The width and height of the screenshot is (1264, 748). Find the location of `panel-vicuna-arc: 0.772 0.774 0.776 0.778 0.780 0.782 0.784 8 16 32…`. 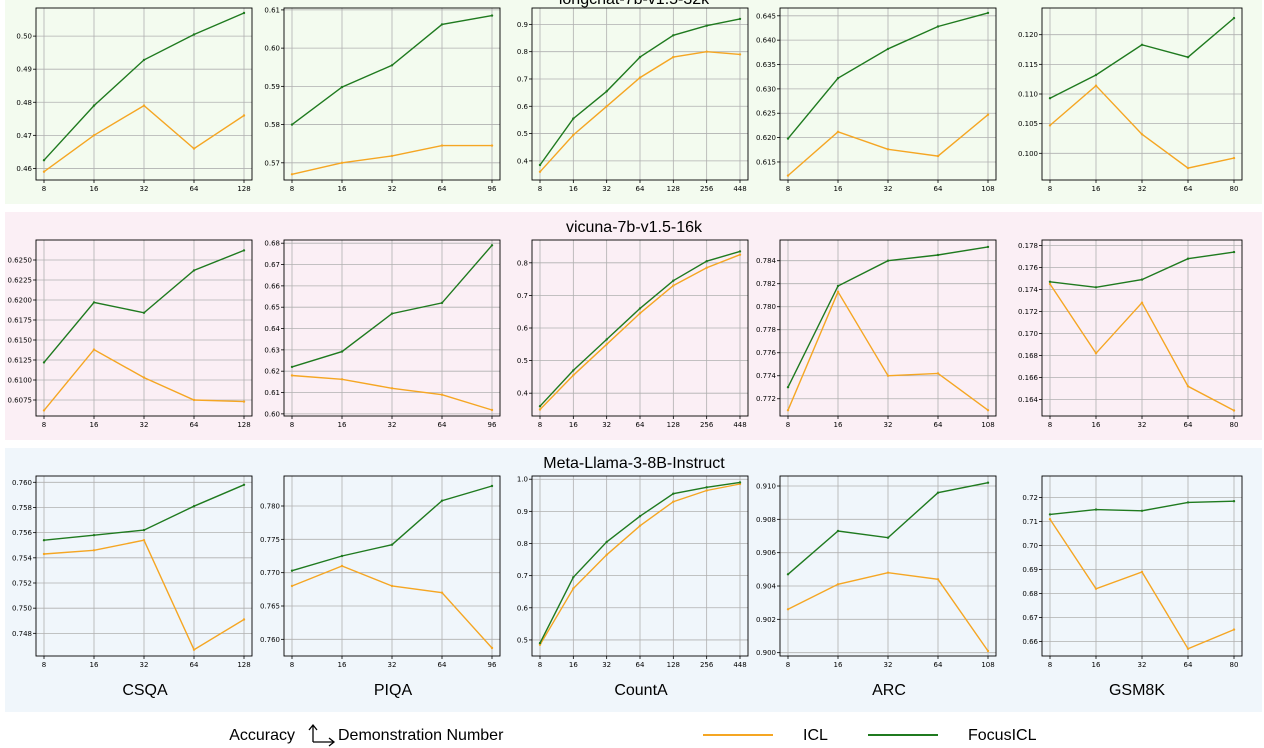

panel-vicuna-arc: 0.772 0.774 0.776 0.778 0.780 0.782 0.784 8 16 32… is located at coordinates (876, 334).